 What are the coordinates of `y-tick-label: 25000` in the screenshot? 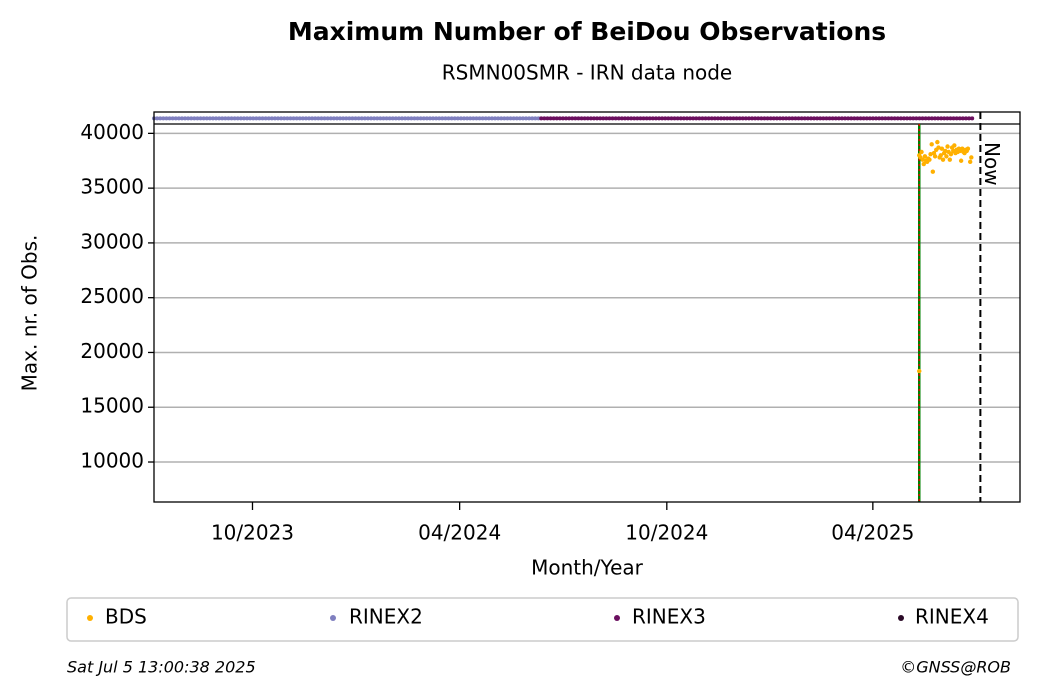 It's located at (112, 296).